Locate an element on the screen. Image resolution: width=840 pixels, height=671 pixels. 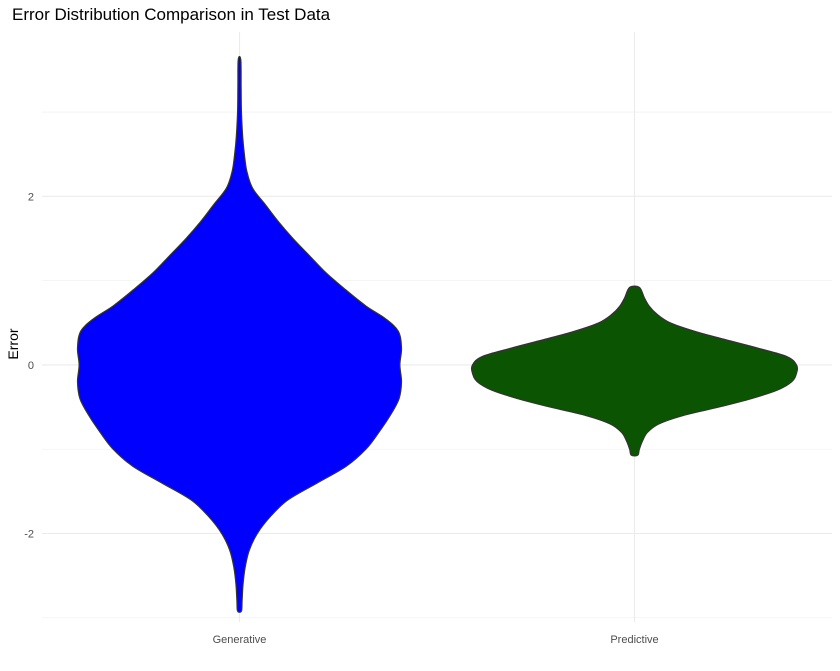
x-tick-label: Predictive is located at coordinates (634, 640).